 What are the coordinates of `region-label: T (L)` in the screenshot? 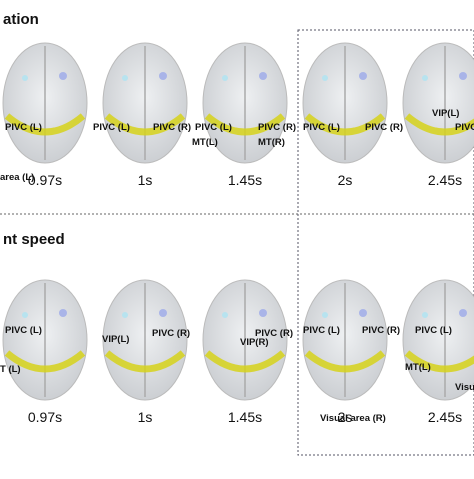 It's located at (10, 369).